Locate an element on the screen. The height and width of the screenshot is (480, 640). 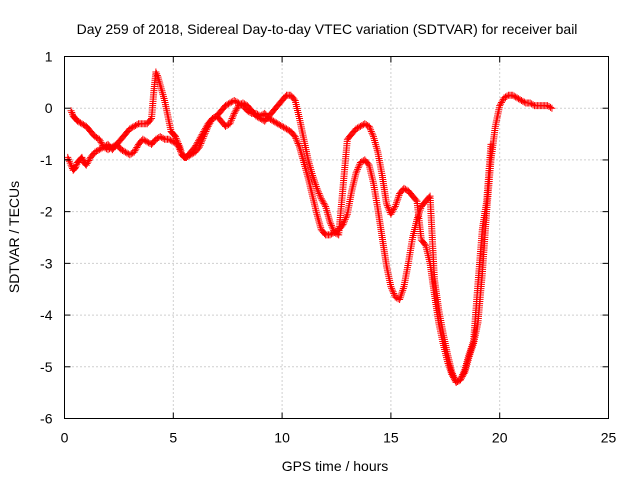
x-tick-label: 0 is located at coordinates (65, 438).